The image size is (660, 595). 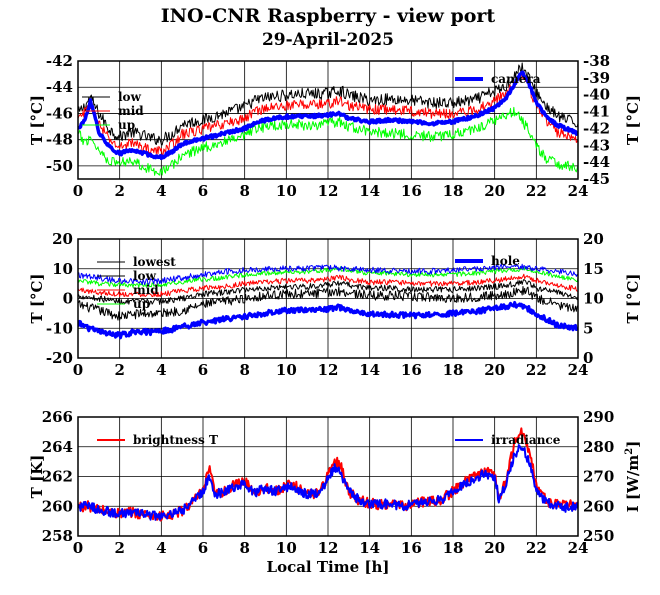 What do you see at coordinates (596, 179) in the screenshot?
I see `y-right-tick-label: -45` at bounding box center [596, 179].